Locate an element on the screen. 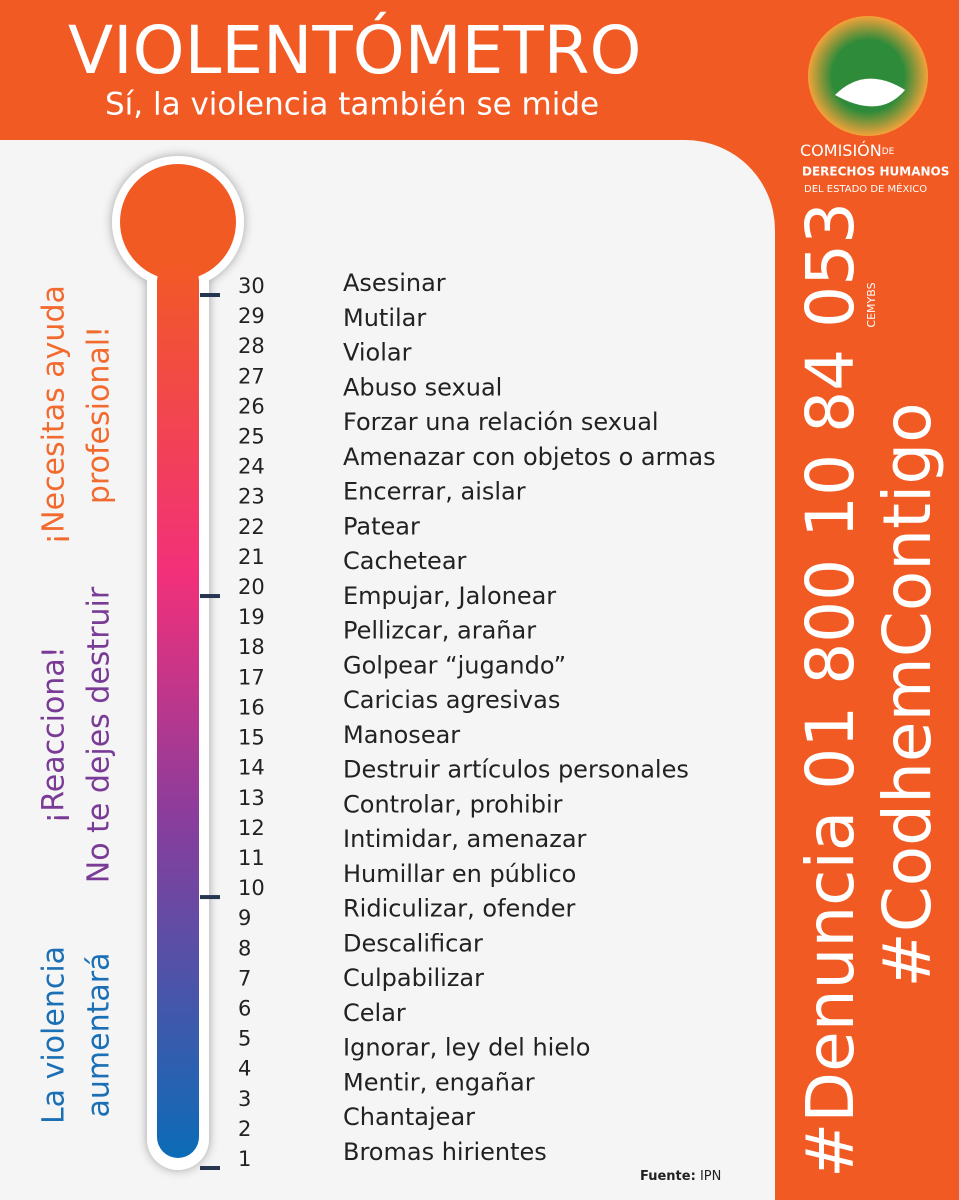 The width and height of the screenshot is (959, 1200). subtitle: Sí, la violencia también se mide is located at coordinates (352, 105).